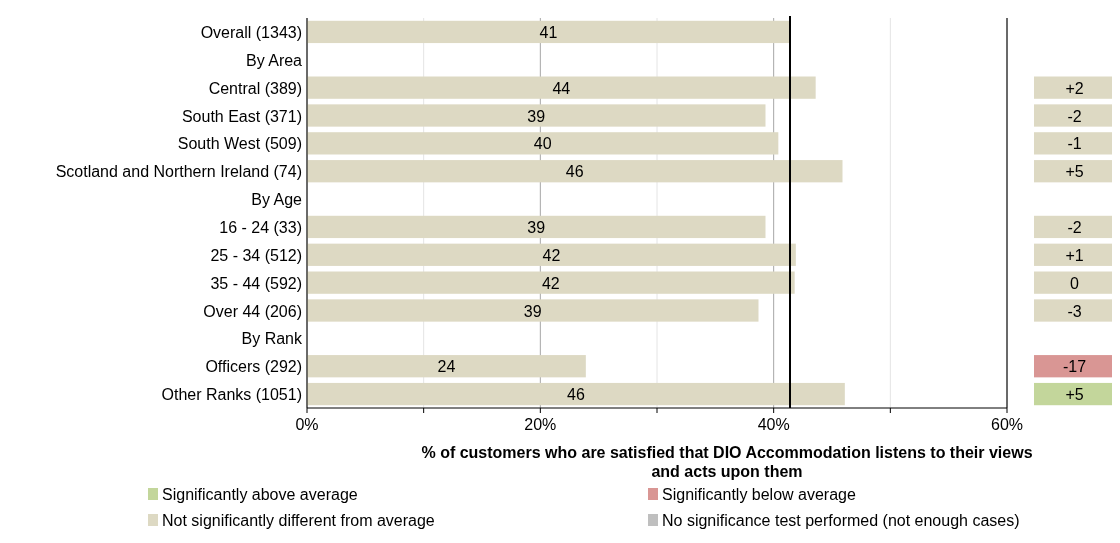 The image size is (1120, 543). What do you see at coordinates (841, 520) in the screenshot?
I see `legend-label: No significance test performed (not enough cases)` at bounding box center [841, 520].